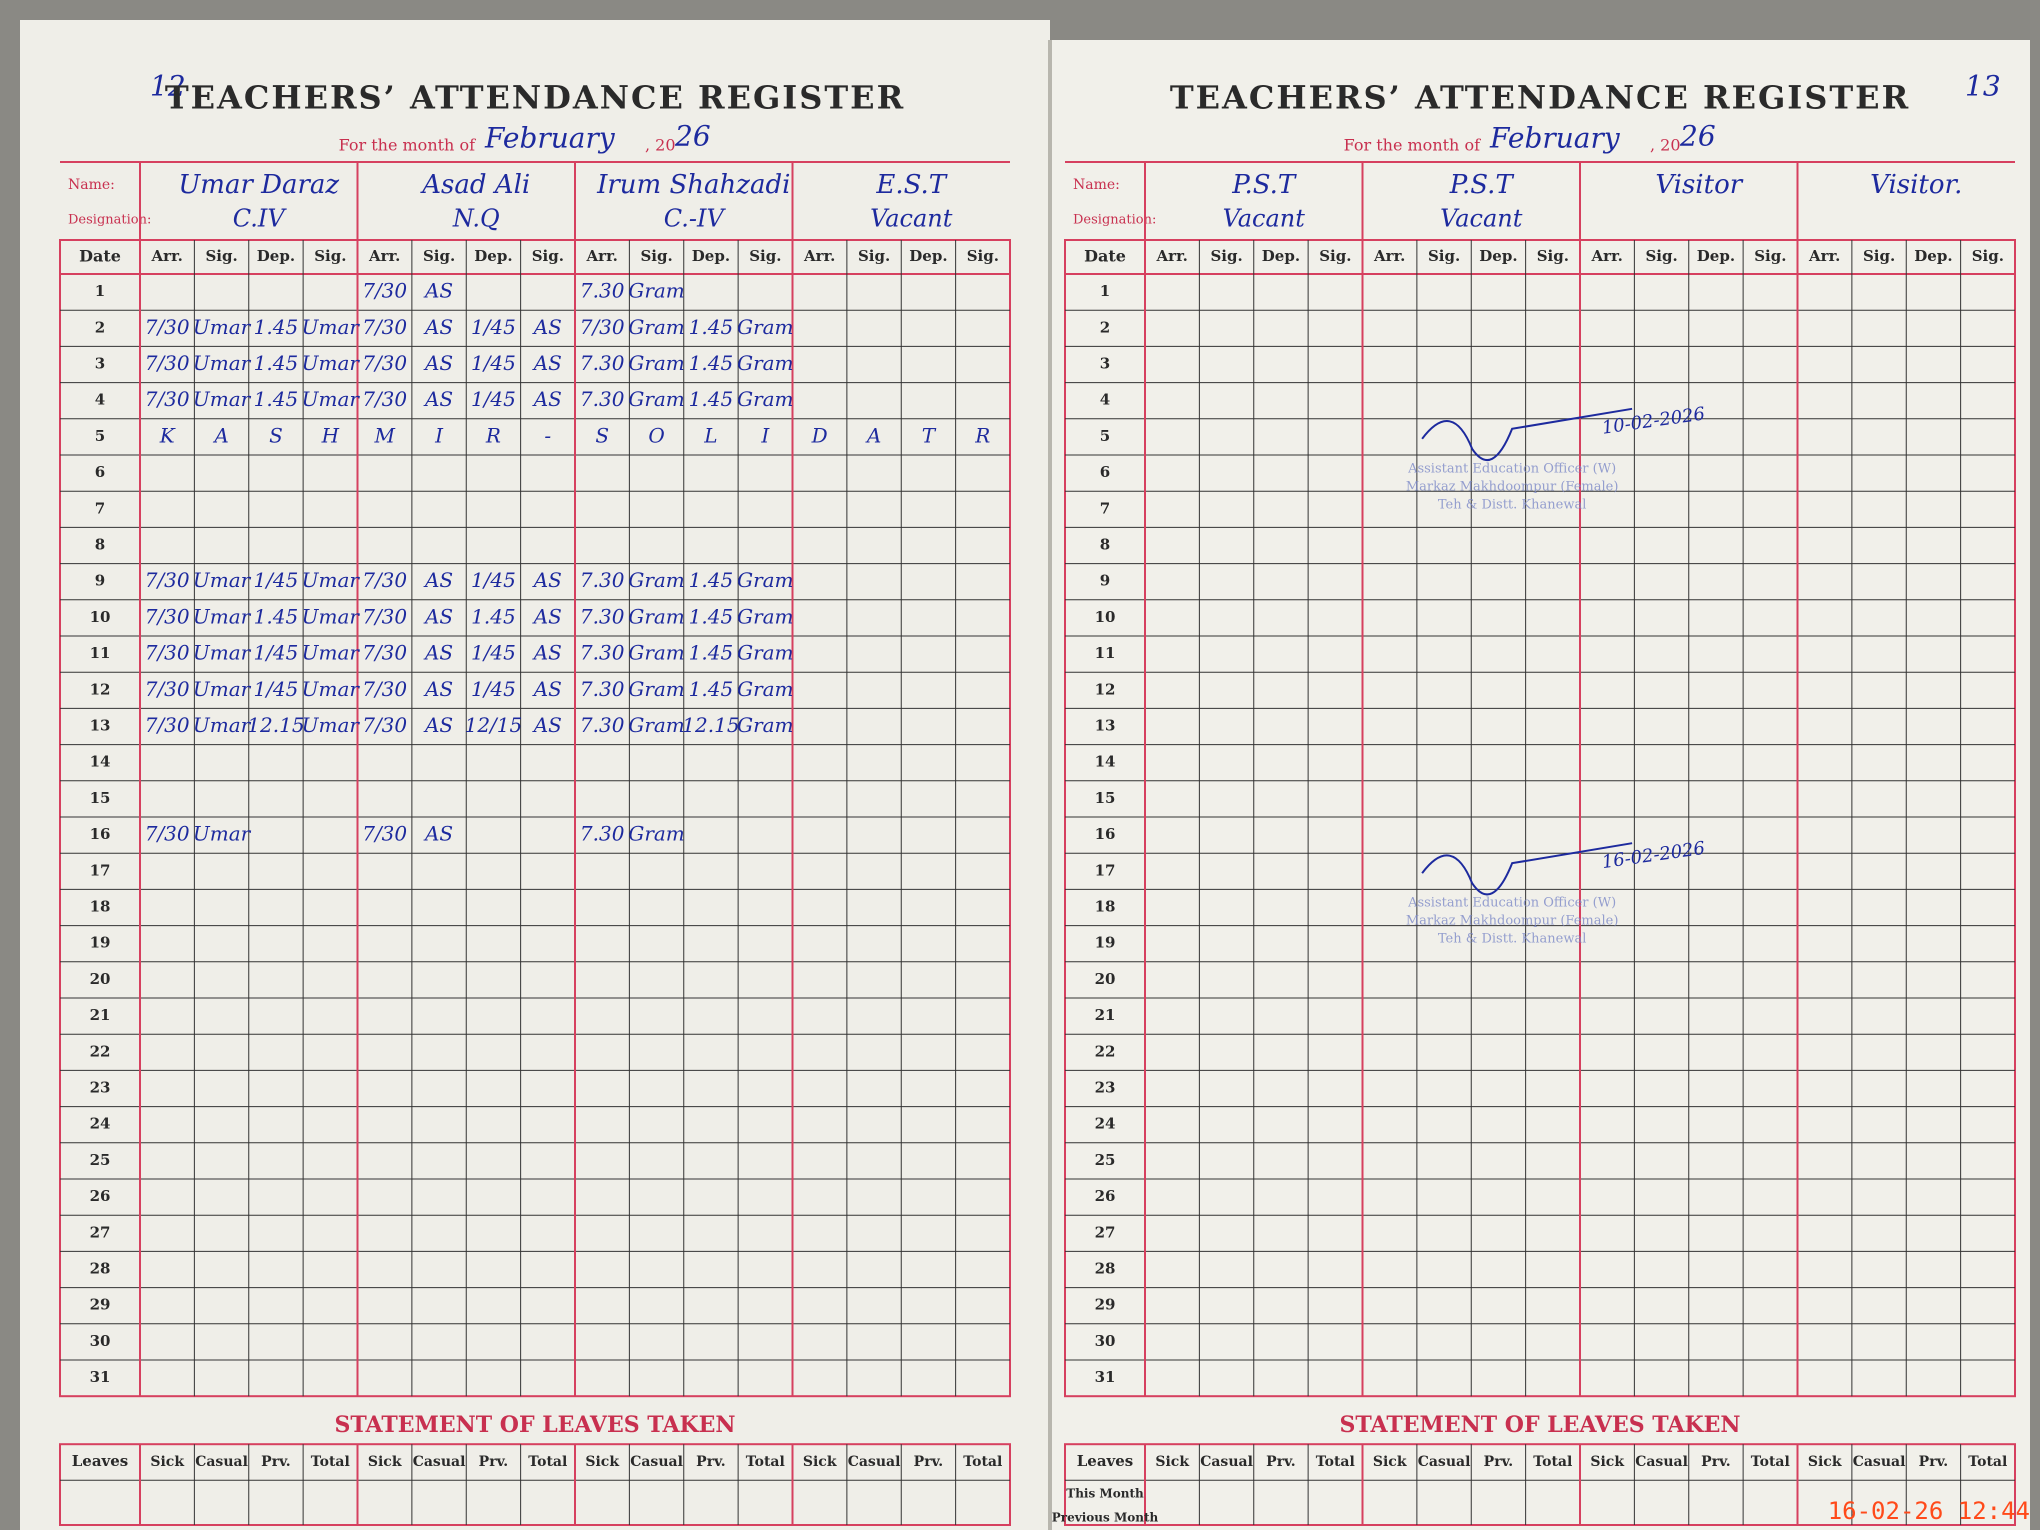 Image resolution: width=2040 pixels, height=1530 pixels. What do you see at coordinates (1511, 903) in the screenshot?
I see `stamp-line: Assistant Education Officer (W)` at bounding box center [1511, 903].